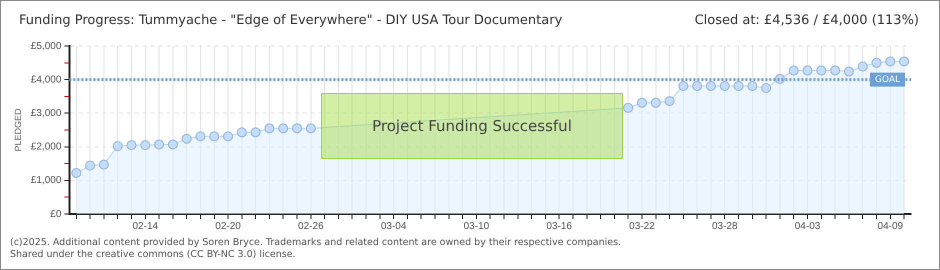 The image size is (940, 270). Describe the element at coordinates (472, 126) in the screenshot. I see `success-banner: Project Funding Successful` at that location.